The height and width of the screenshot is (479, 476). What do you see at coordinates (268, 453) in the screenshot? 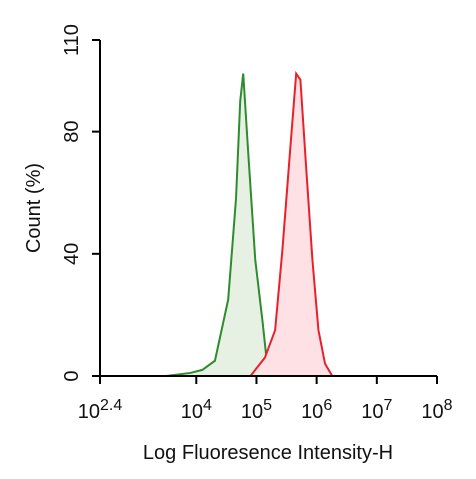
I see `x-axis-label: Log Fluoresence Intensity-H` at bounding box center [268, 453].